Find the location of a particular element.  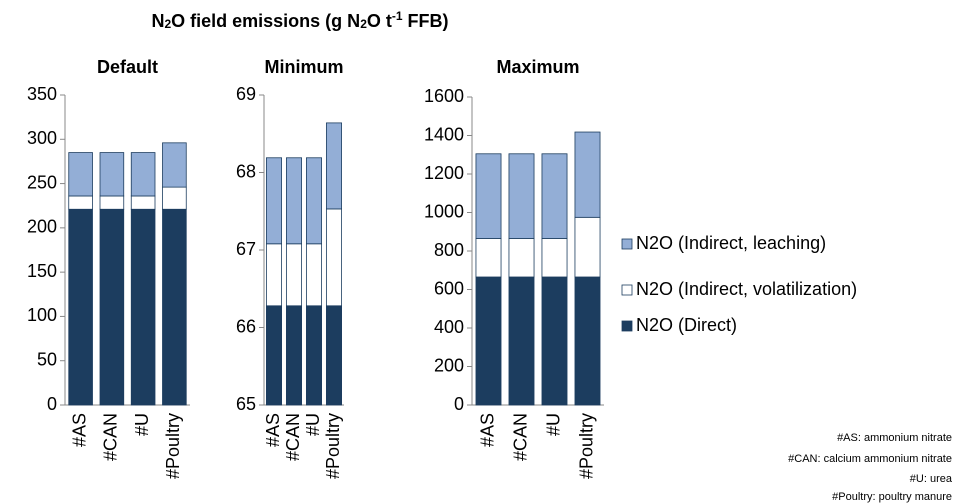

y-tick-label: 600 is located at coordinates (449, 288).